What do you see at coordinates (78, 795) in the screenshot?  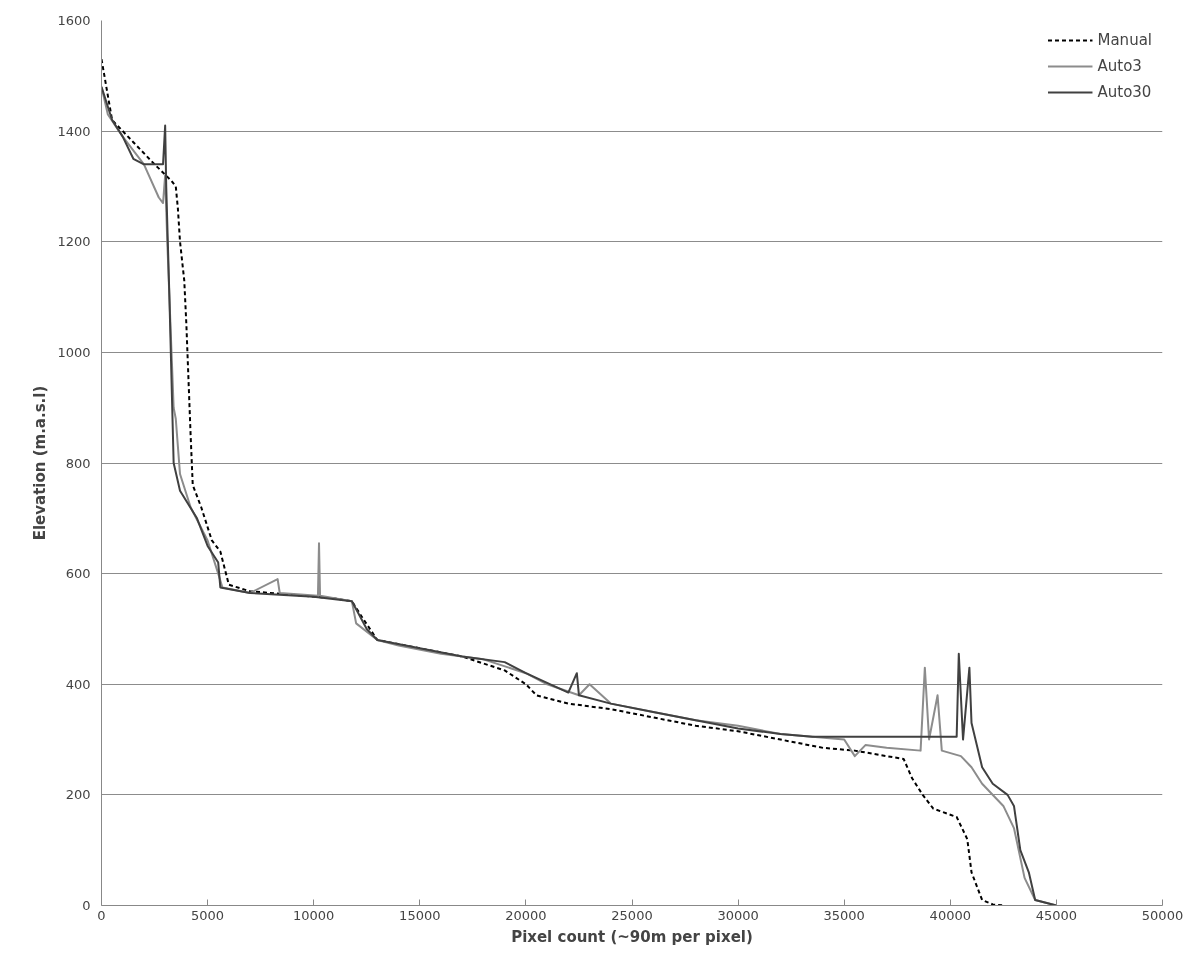 I see `y-tick-label: 200` at bounding box center [78, 795].